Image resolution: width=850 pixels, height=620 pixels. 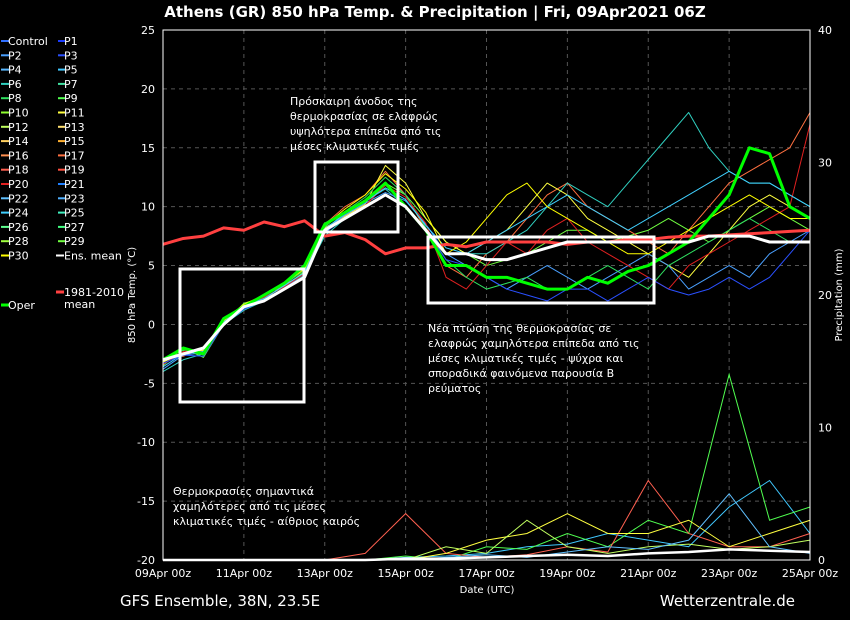 I want to click on y-tick-labels: 25 20 15 10 5 0 -5 -10 -15 -20, so click(x=146, y=295).